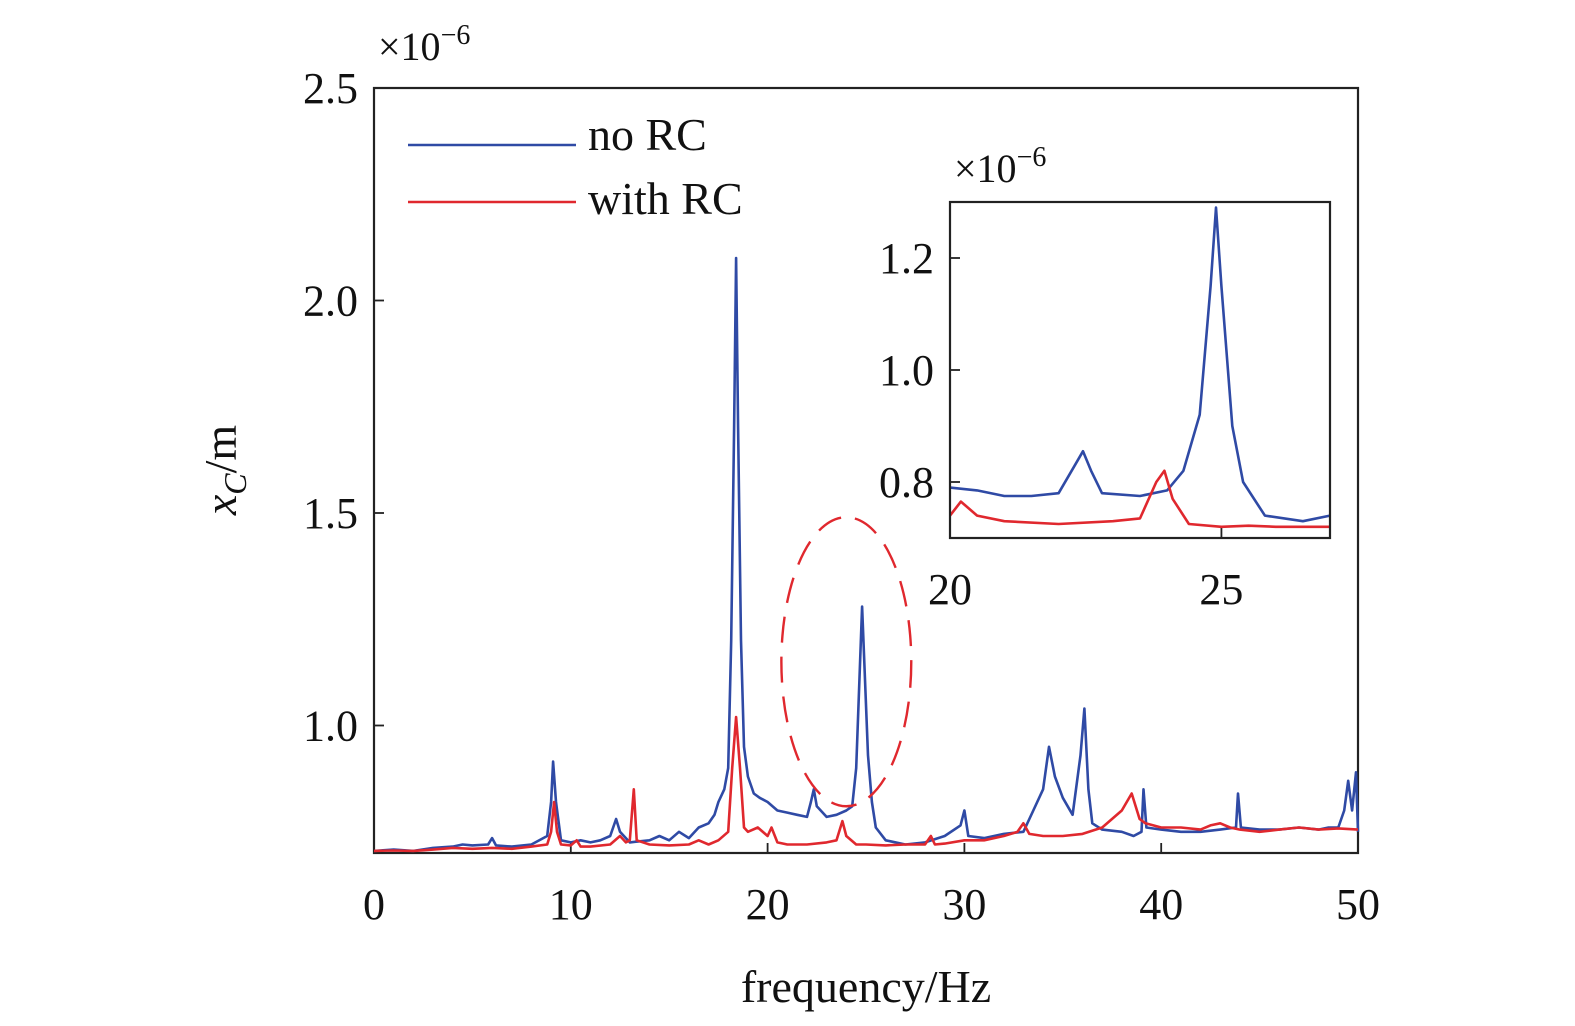  I want to click on highlight-ellipse, so click(846, 662).